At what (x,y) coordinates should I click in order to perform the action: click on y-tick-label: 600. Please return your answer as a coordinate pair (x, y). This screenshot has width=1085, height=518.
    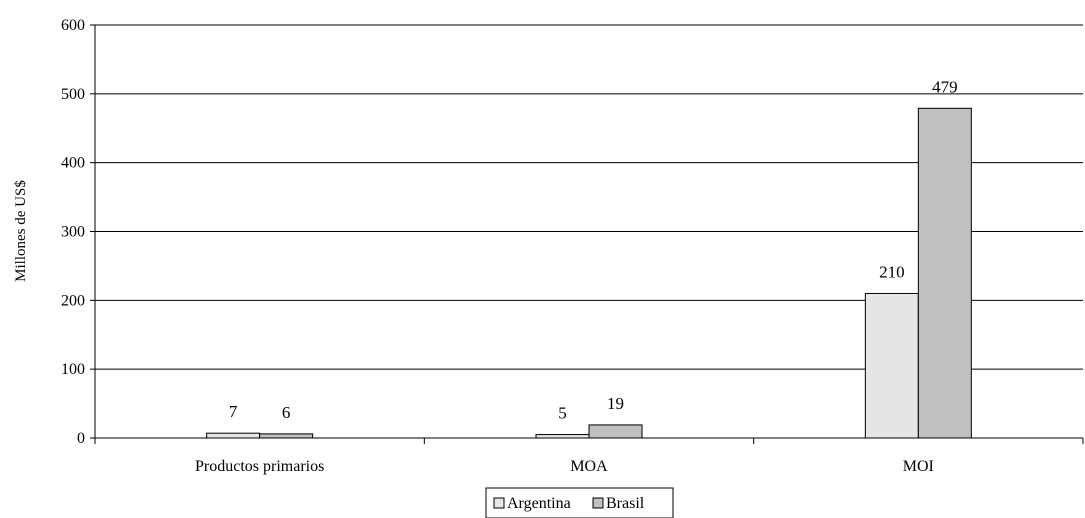
    Looking at the image, I should click on (73, 25).